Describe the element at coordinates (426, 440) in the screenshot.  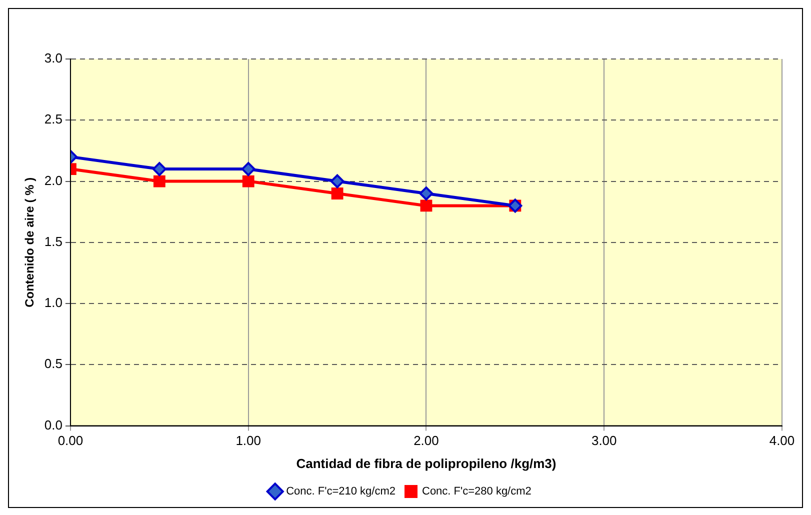
I see `x-tick-label: 2.00` at that location.